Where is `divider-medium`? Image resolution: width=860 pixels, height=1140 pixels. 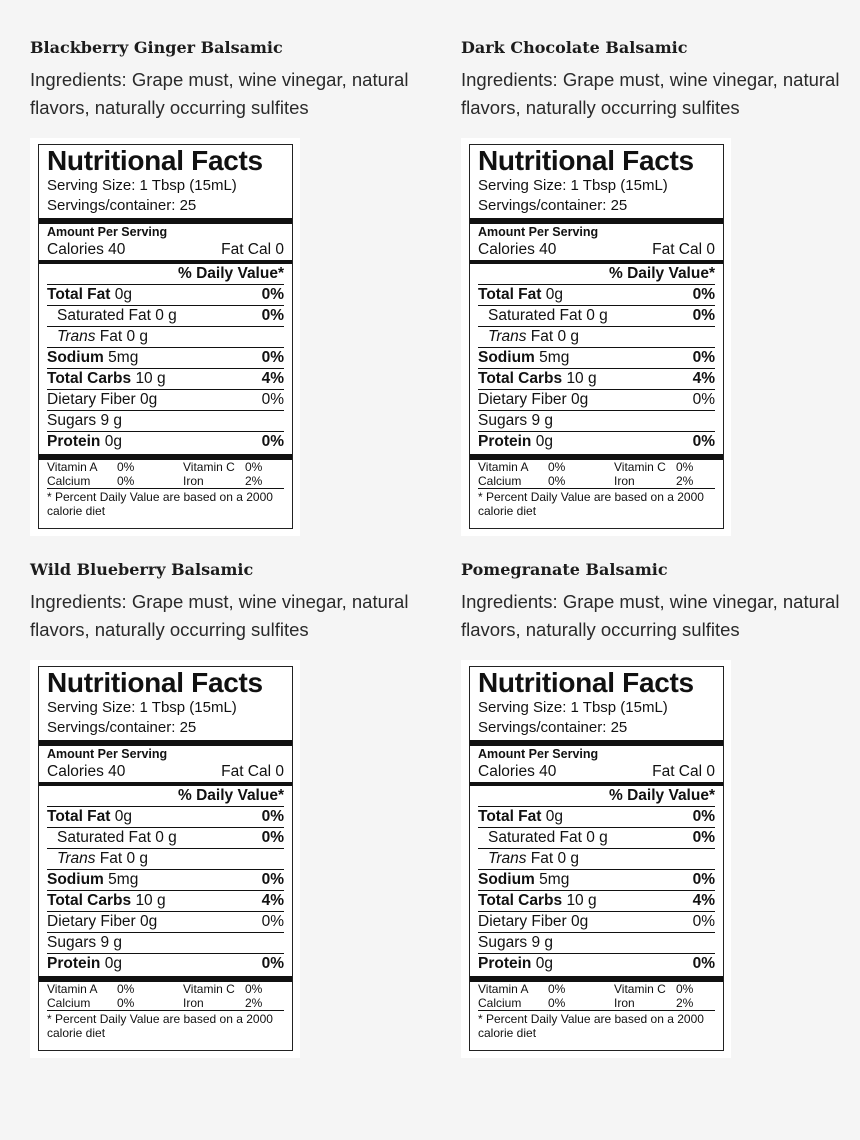
divider-medium is located at coordinates (165, 262).